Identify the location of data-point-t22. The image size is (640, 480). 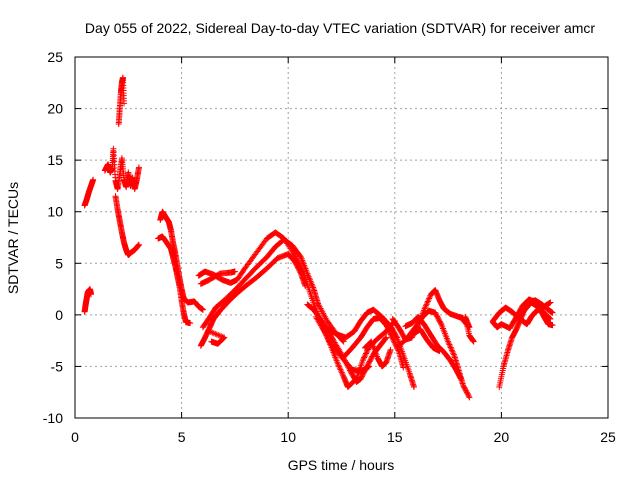
(473, 341).